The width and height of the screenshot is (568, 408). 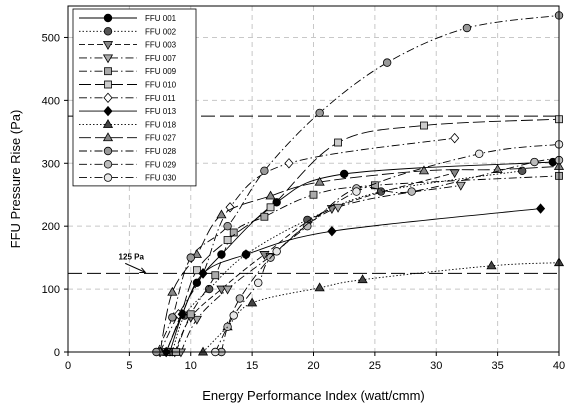 I want to click on legend-entry: FFU 007, so click(x=128, y=59).